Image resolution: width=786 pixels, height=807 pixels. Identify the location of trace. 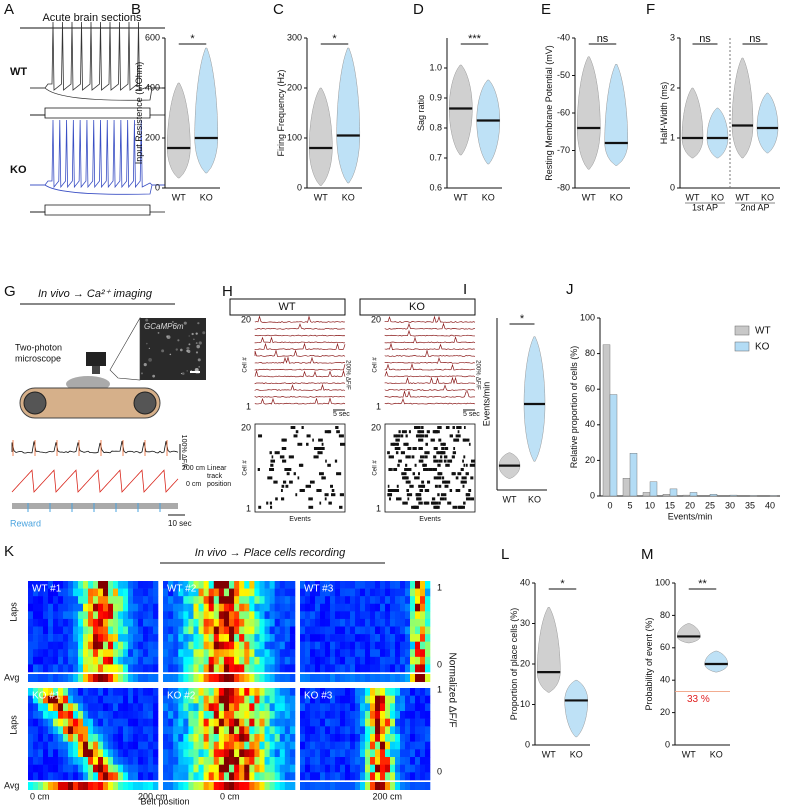
(300, 387).